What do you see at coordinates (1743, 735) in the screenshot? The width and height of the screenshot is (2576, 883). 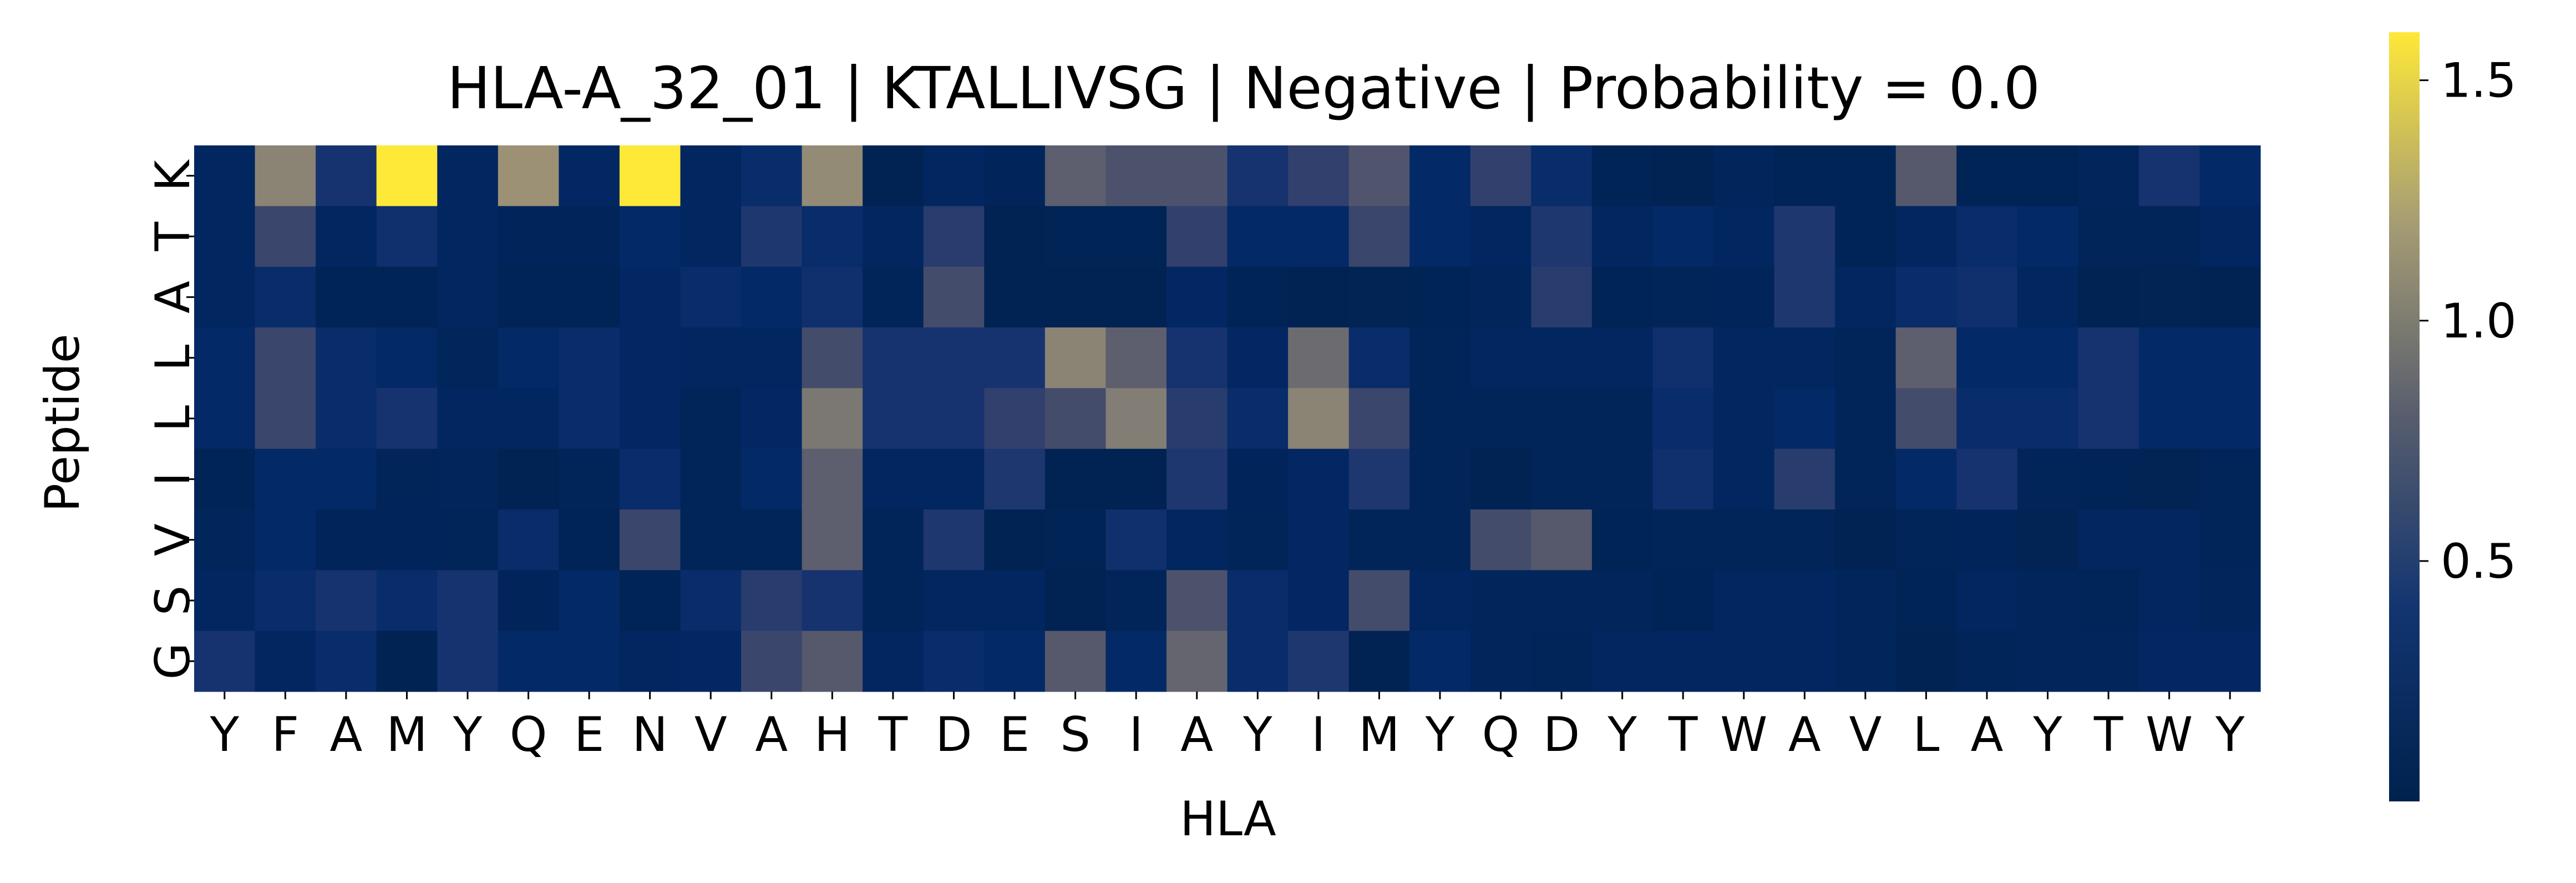 I see `x-tick-label: W` at bounding box center [1743, 735].